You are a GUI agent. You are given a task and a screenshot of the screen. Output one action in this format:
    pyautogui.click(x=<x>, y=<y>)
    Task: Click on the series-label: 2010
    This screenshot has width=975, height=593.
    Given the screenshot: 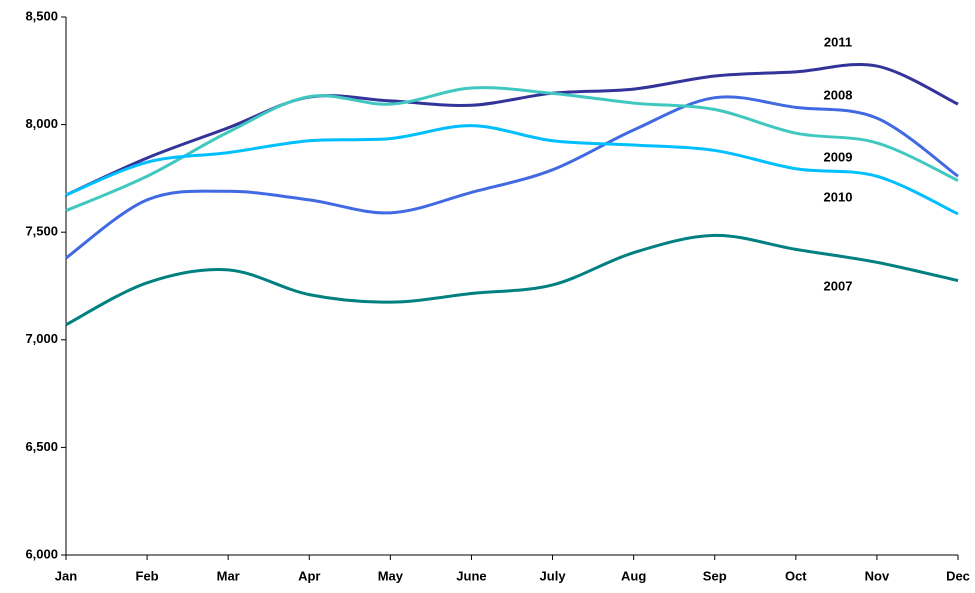 What is the action you would take?
    pyautogui.click(x=838, y=196)
    